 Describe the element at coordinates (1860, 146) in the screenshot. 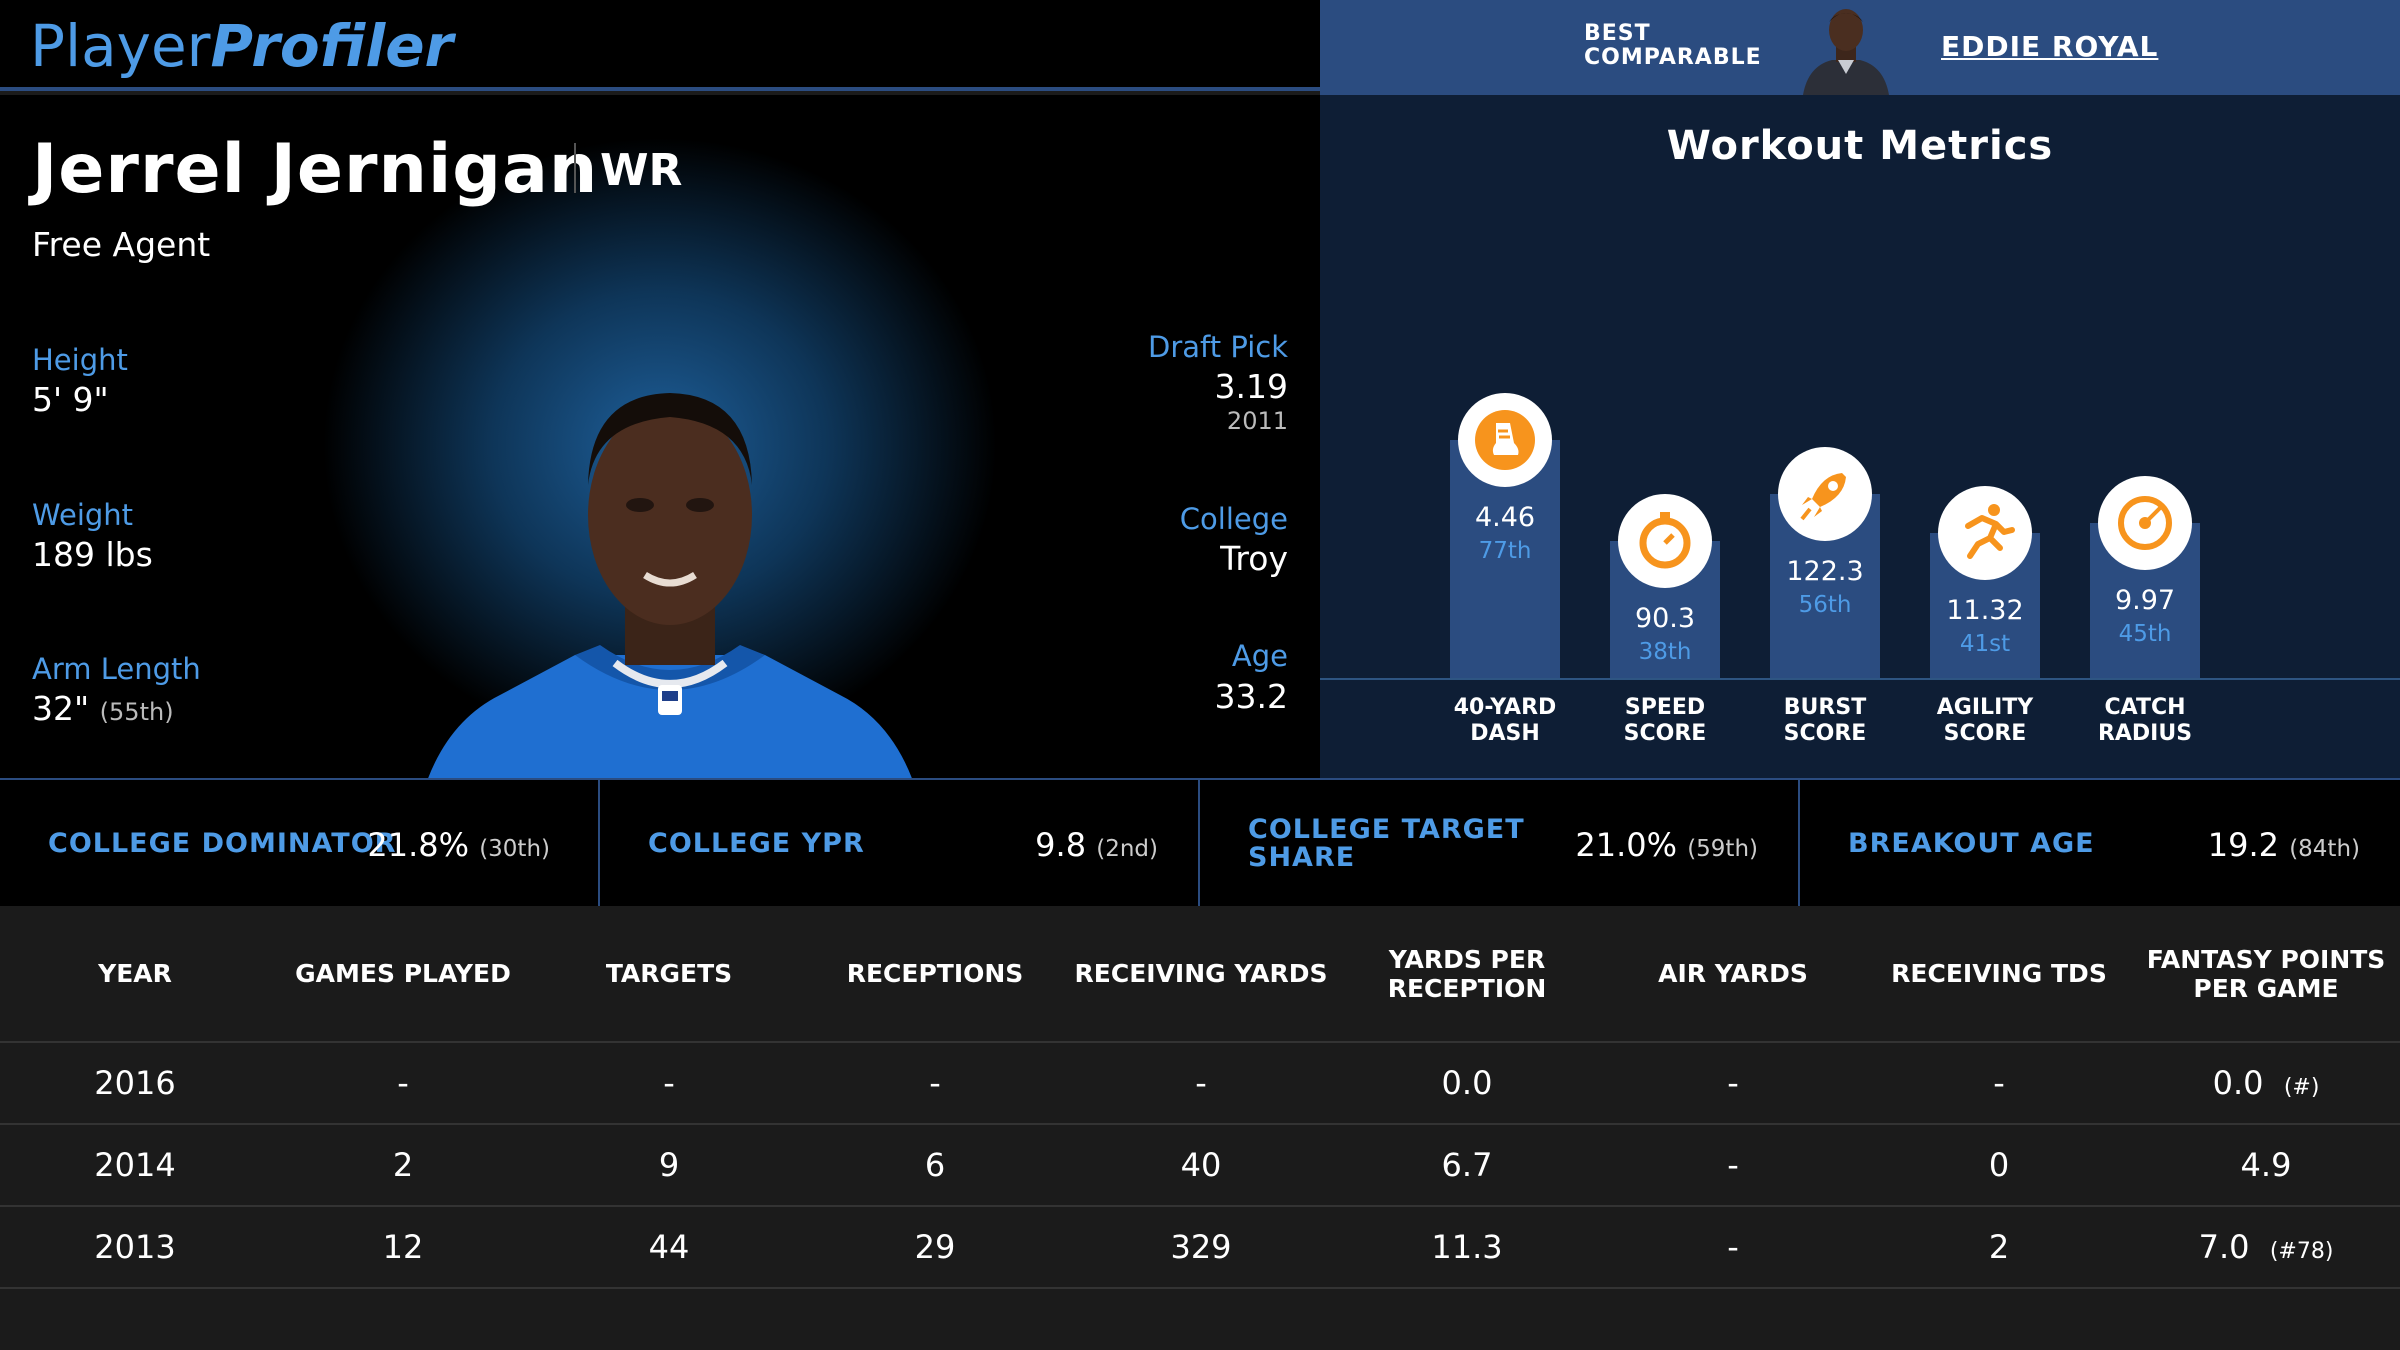

I see `workout-title: Workout Metrics` at that location.